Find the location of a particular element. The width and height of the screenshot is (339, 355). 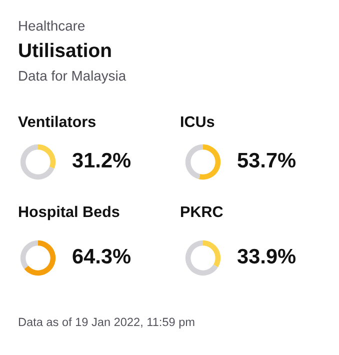

data-label: 64.3% is located at coordinates (101, 256).